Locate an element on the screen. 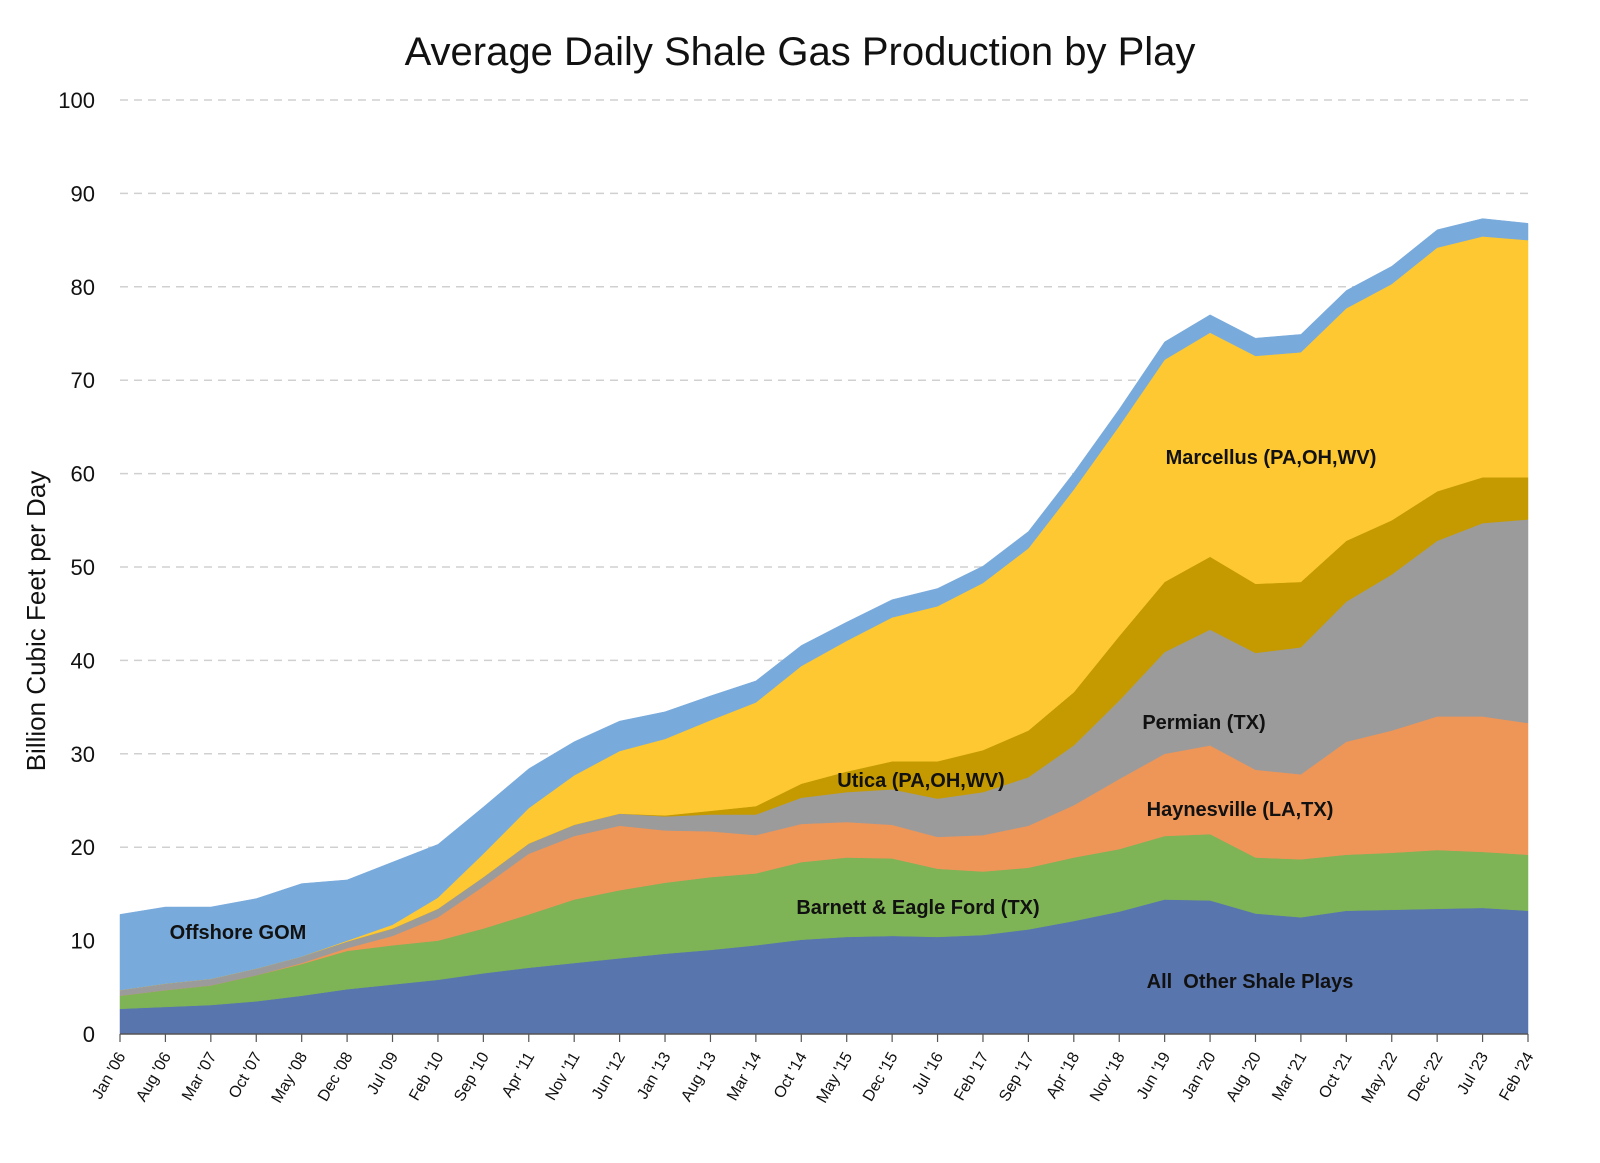 This screenshot has width=1600, height=1163. x-tick-label: Feb '10 is located at coordinates (426, 1076).